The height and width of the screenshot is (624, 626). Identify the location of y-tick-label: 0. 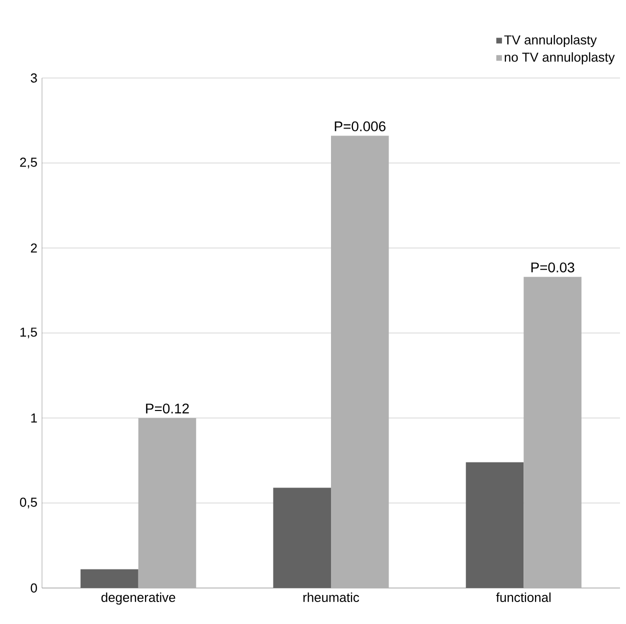
(33, 588).